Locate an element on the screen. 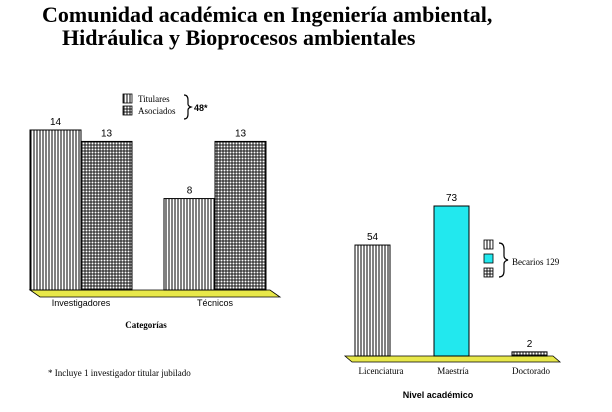  data-label-investigadores-asociados: 13 is located at coordinates (107, 133).